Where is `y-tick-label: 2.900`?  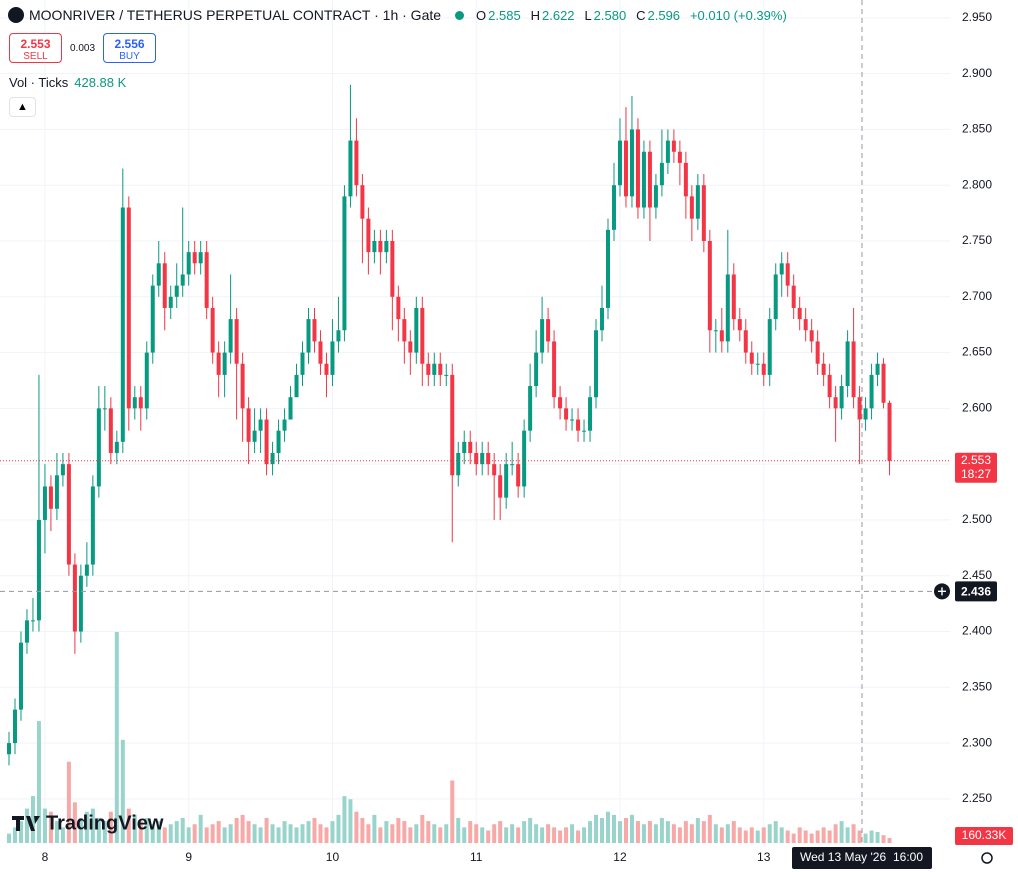
y-tick-label: 2.900 is located at coordinates (977, 73).